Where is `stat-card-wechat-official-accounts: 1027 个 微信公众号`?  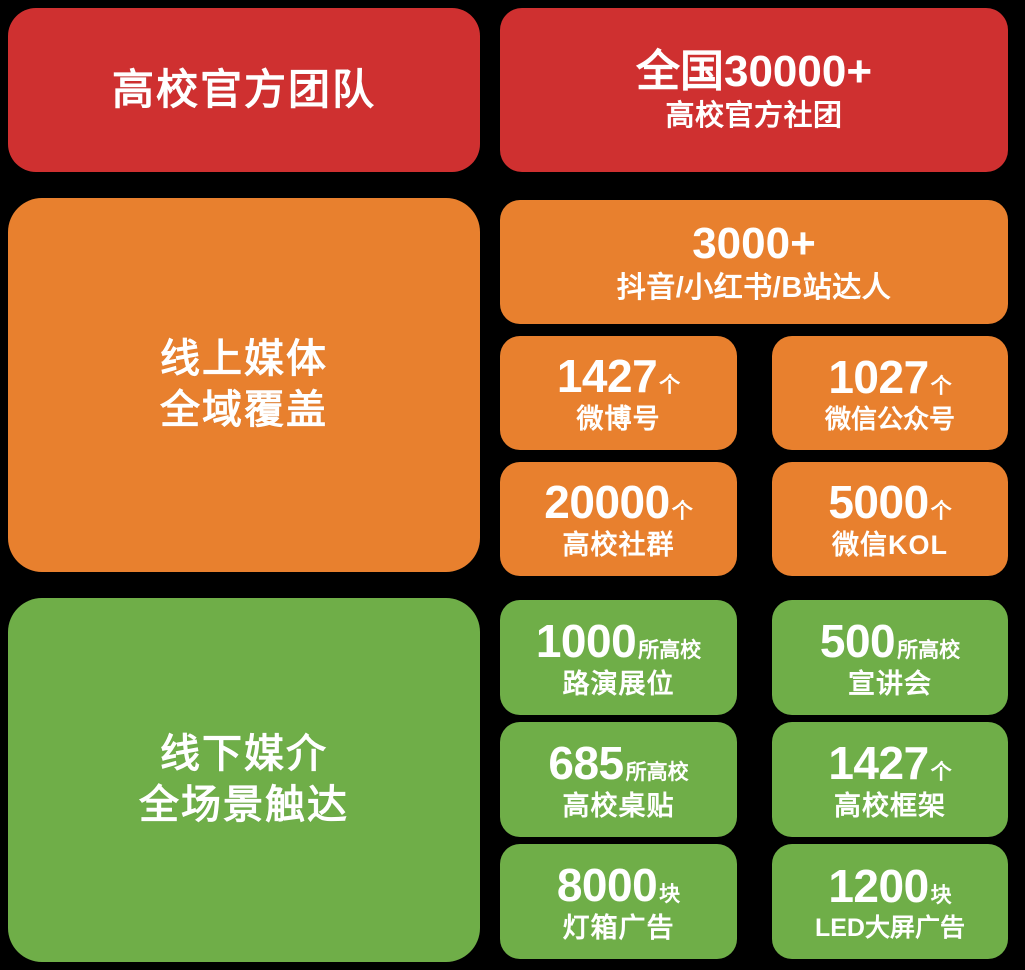
stat-card-wechat-official-accounts: 1027 个 微信公众号 is located at coordinates (890, 393).